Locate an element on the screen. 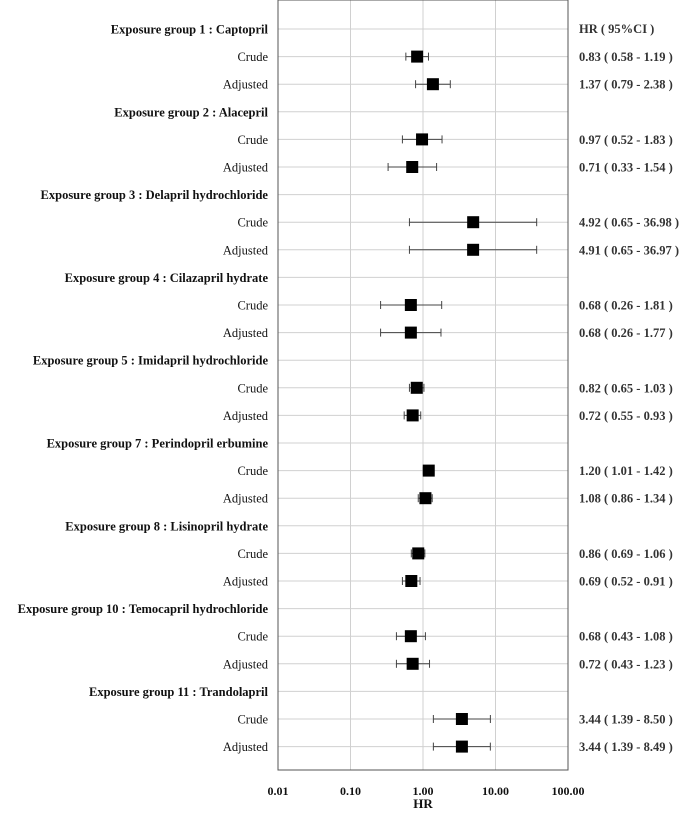 The height and width of the screenshot is (817, 685). hr-ci-value: 0.97 ( 0.52 - 1.83 ) is located at coordinates (626, 140).